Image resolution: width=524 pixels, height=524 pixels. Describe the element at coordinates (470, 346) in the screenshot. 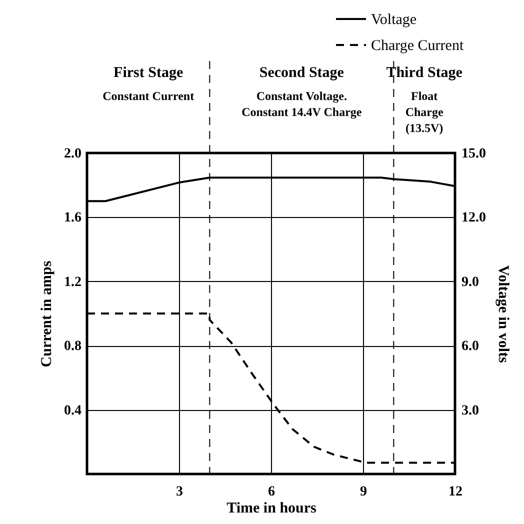

I see `y2-tick-label: 6.0` at that location.